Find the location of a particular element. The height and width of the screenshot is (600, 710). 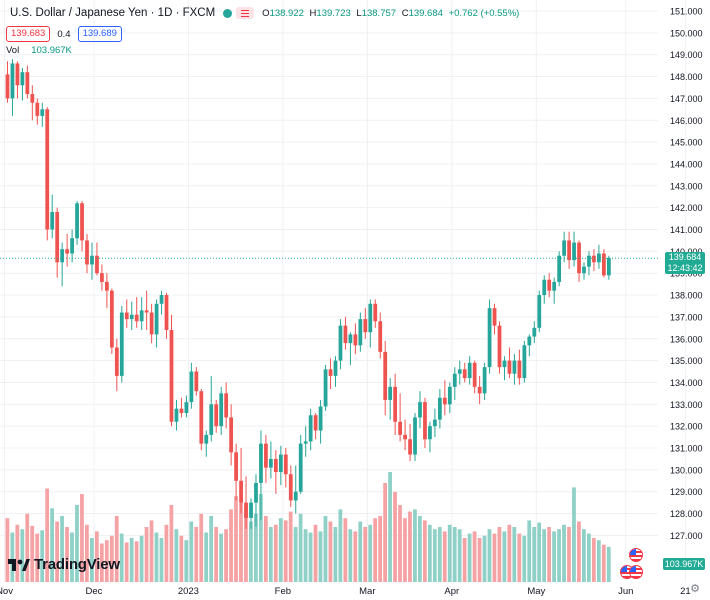

symbol-title: U.S. Dollar / Japanese Yen · 1D · FXCM is located at coordinates (113, 13).